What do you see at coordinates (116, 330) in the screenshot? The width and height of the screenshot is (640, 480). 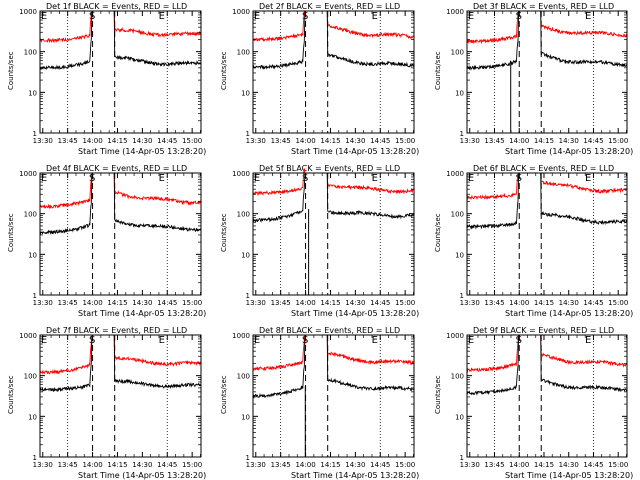 I see `panel-title: Det 7f BLACK = Events, RED = LLD` at bounding box center [116, 330].